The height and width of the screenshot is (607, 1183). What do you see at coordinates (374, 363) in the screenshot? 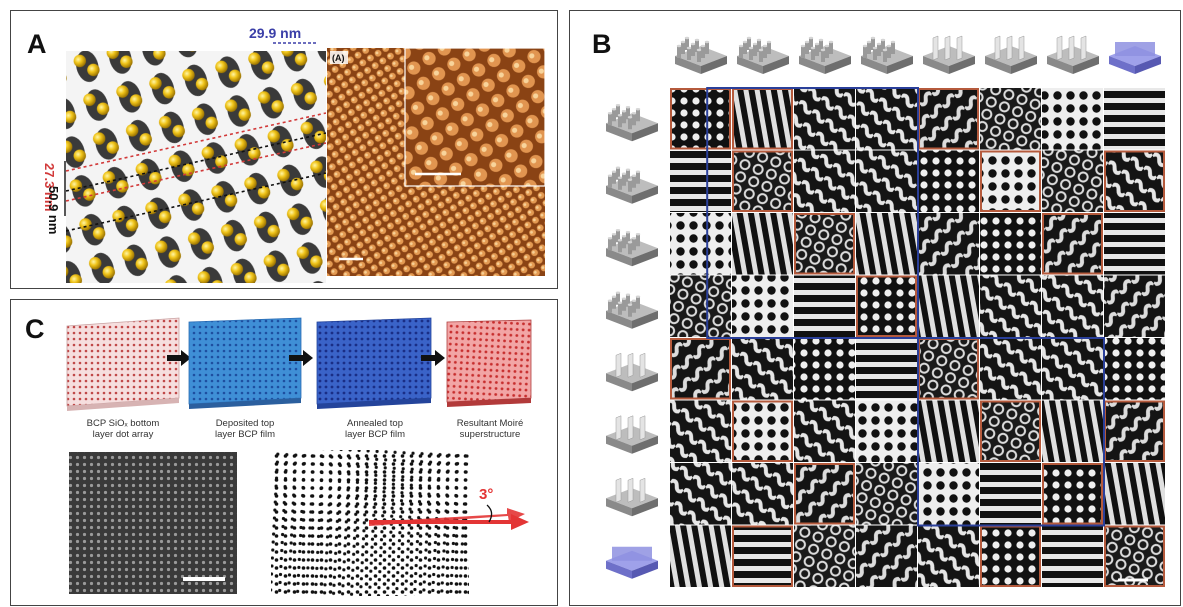
I see `step-3-tile` at bounding box center [374, 363].